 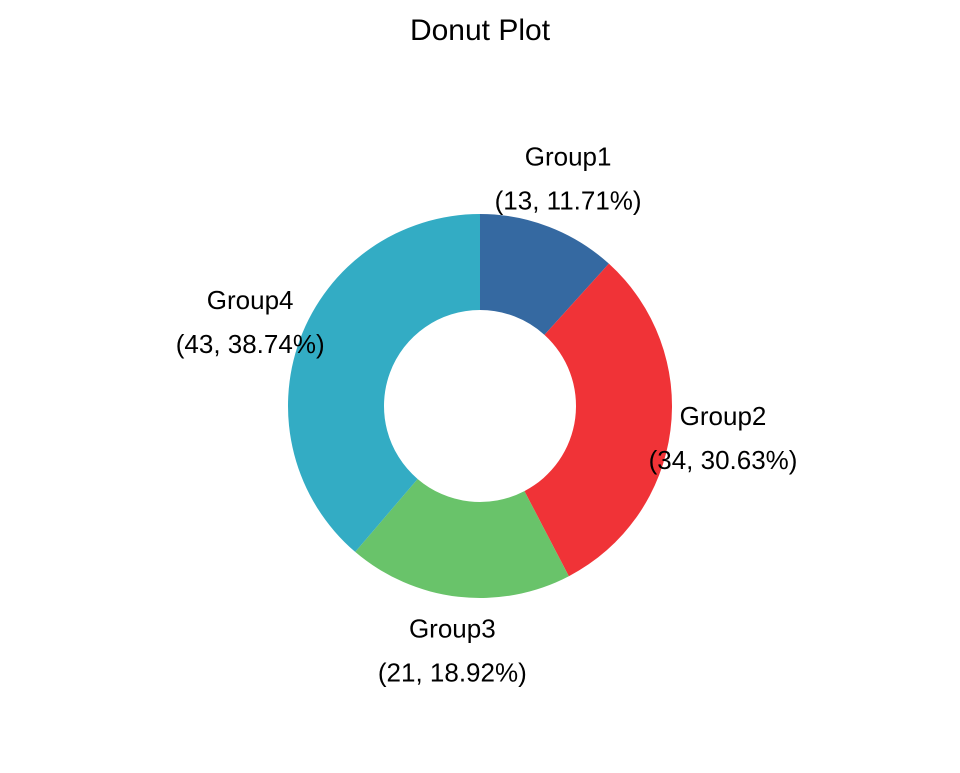 I want to click on slice-label-name-group3: Group3, so click(x=452, y=628).